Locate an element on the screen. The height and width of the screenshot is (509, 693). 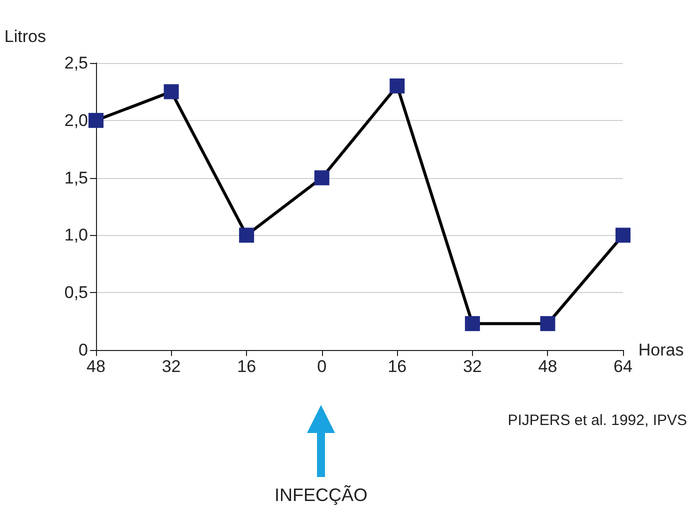
y-tick-label: 1,0 is located at coordinates (76, 235).